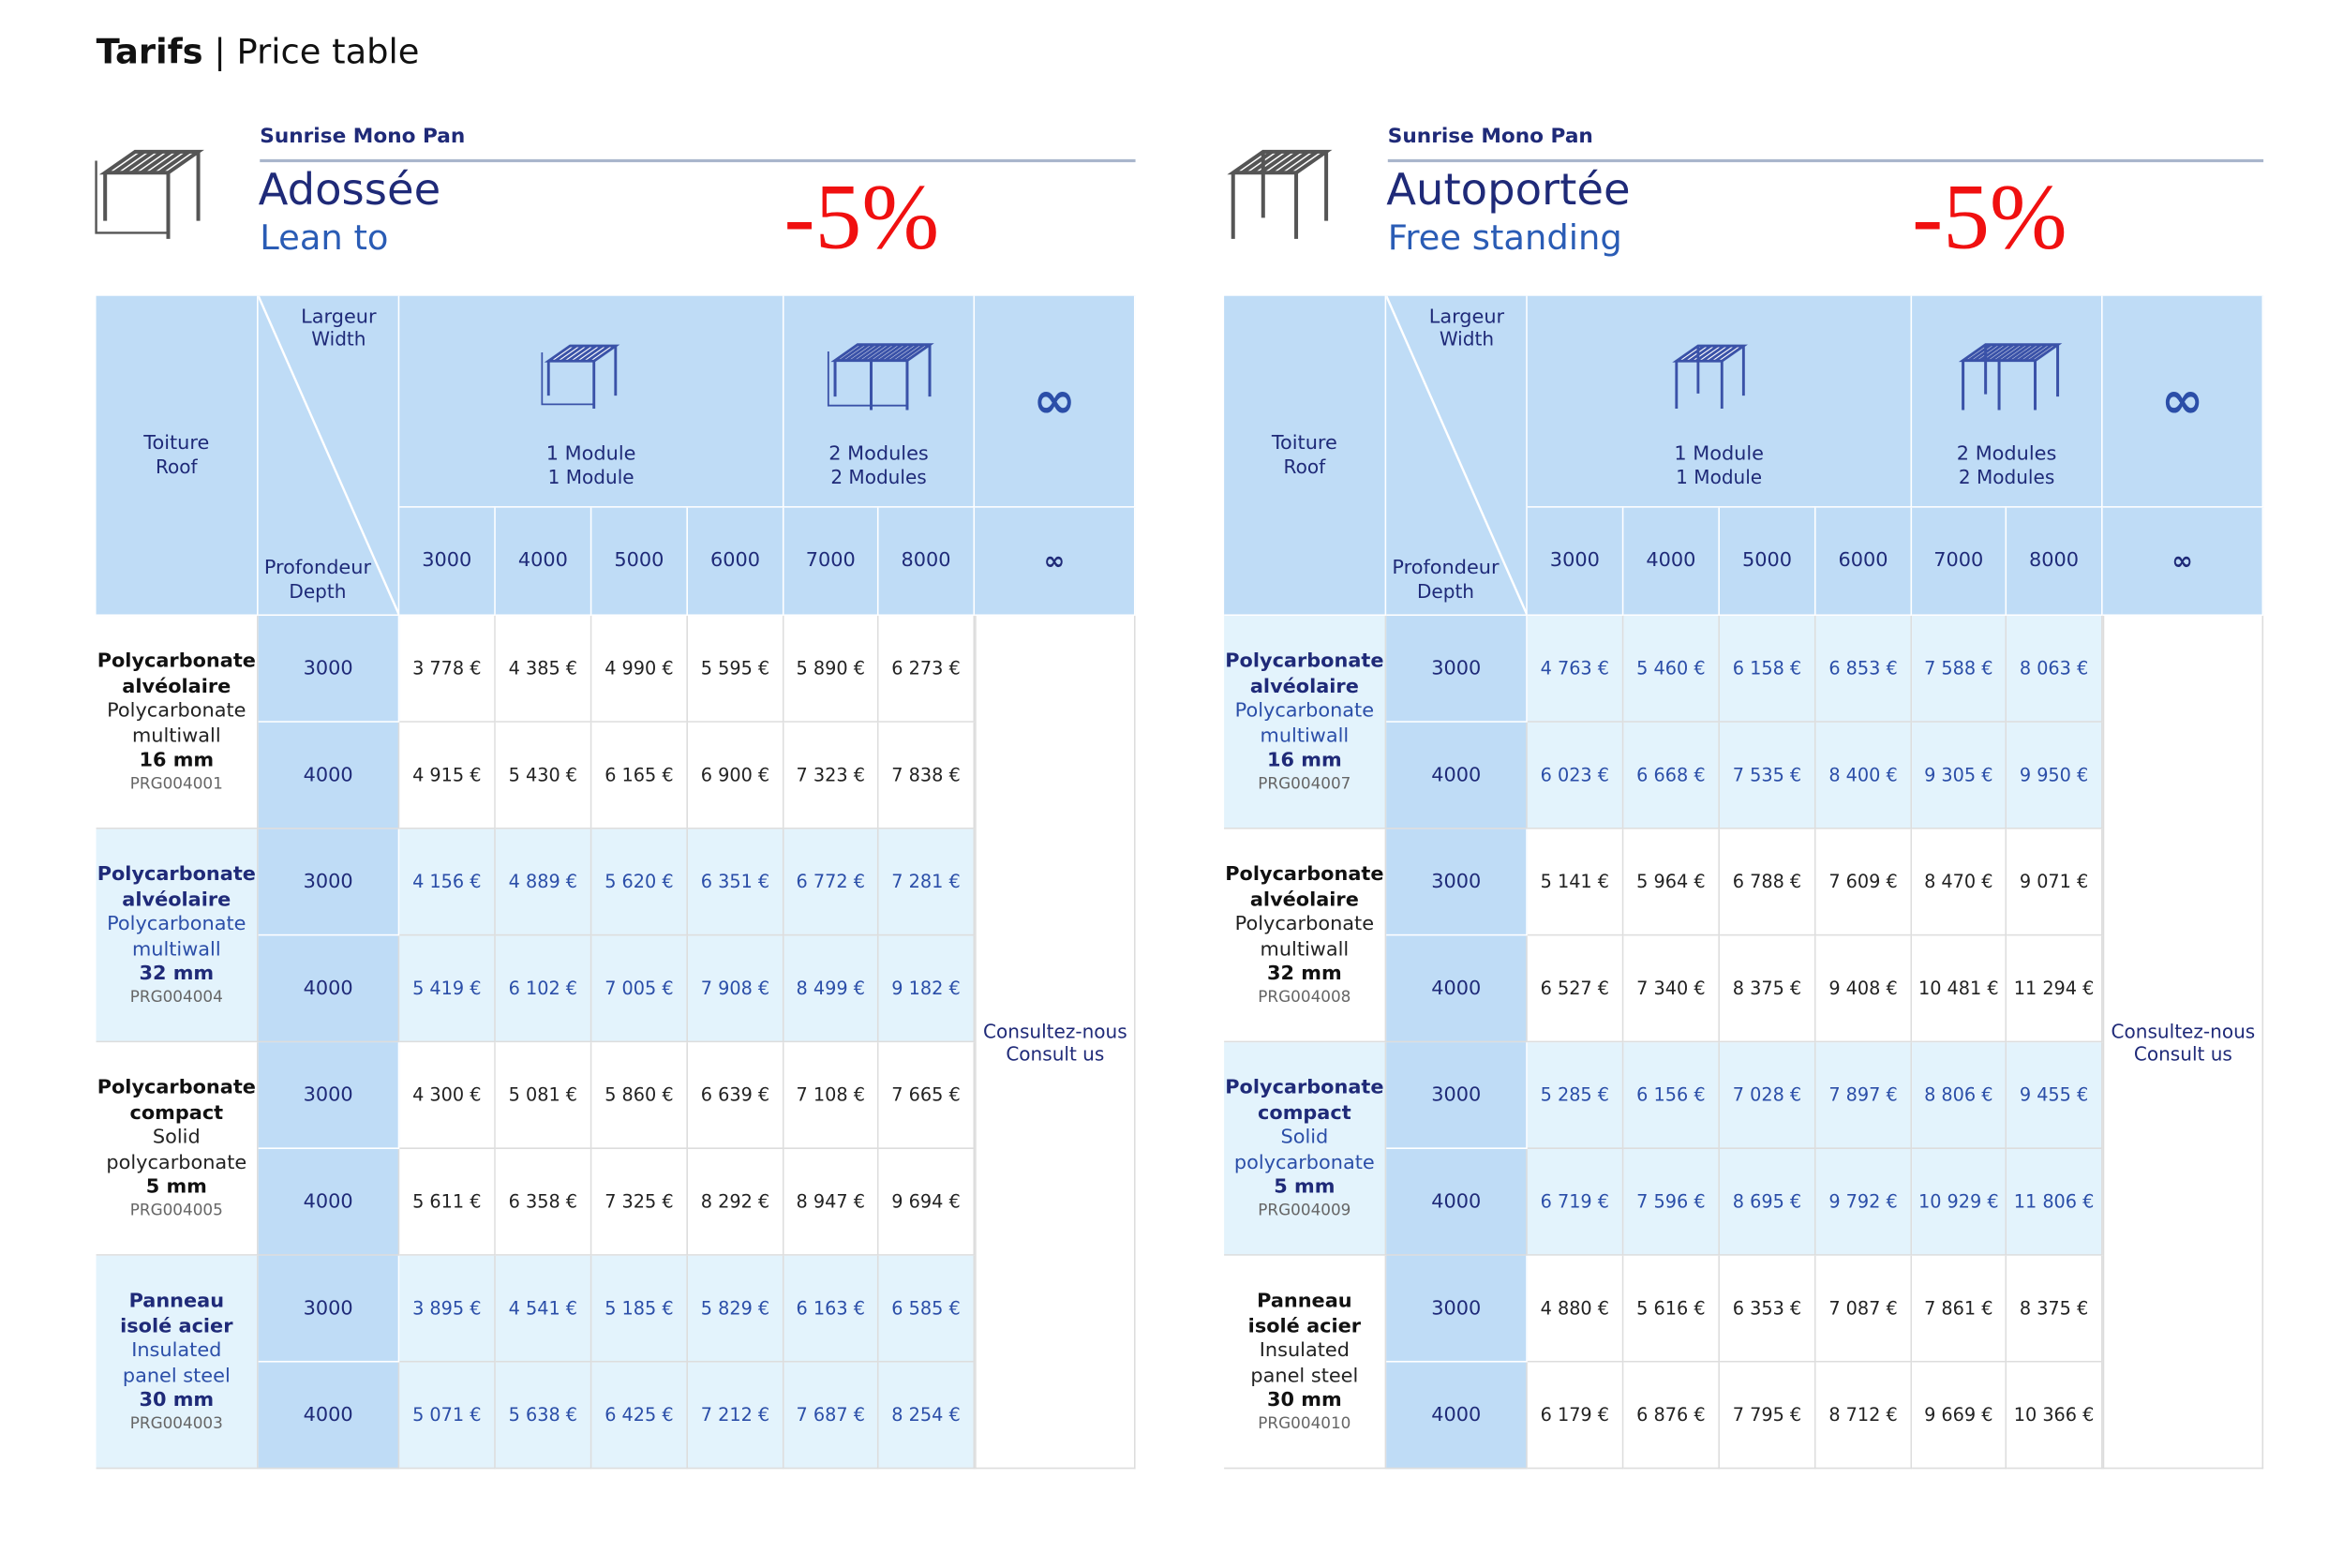  What do you see at coordinates (447, 1202) in the screenshot?
I see `price: 5 611 €` at bounding box center [447, 1202].